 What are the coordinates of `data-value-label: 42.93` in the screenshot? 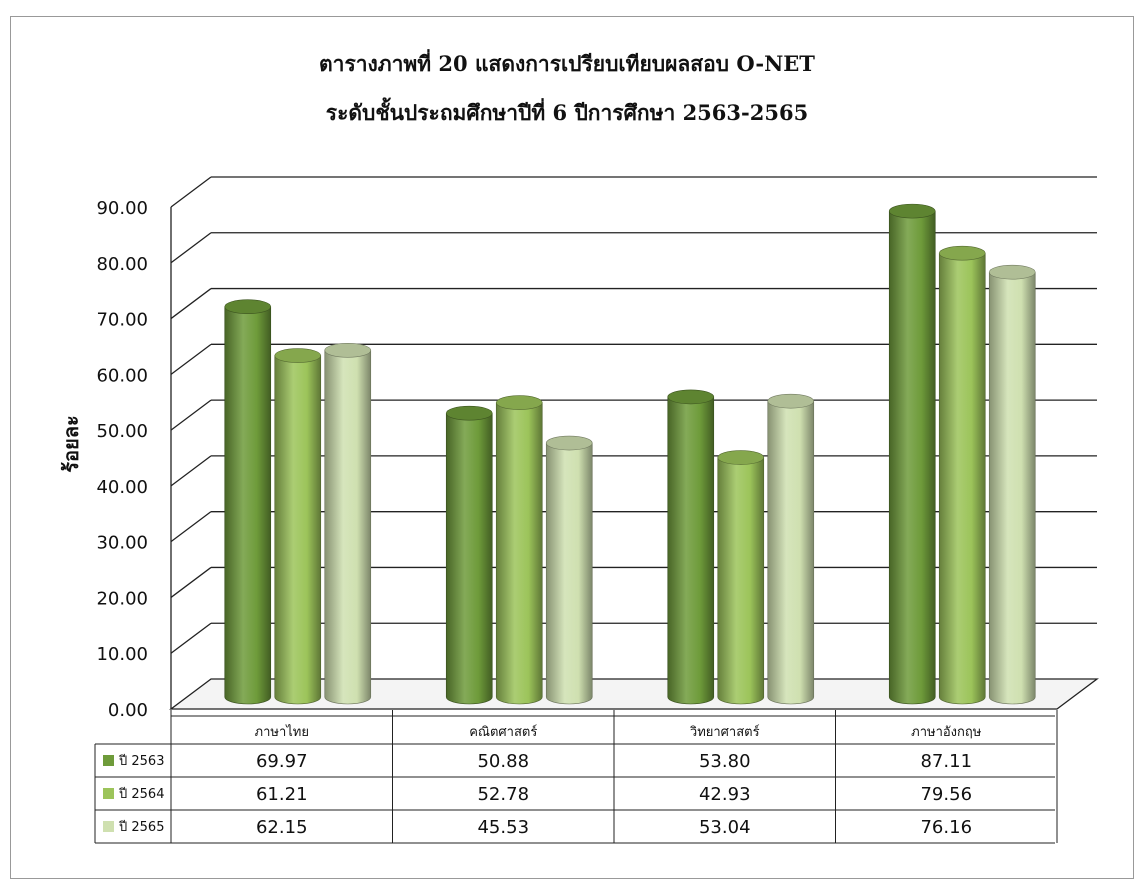 It's located at (725, 794).